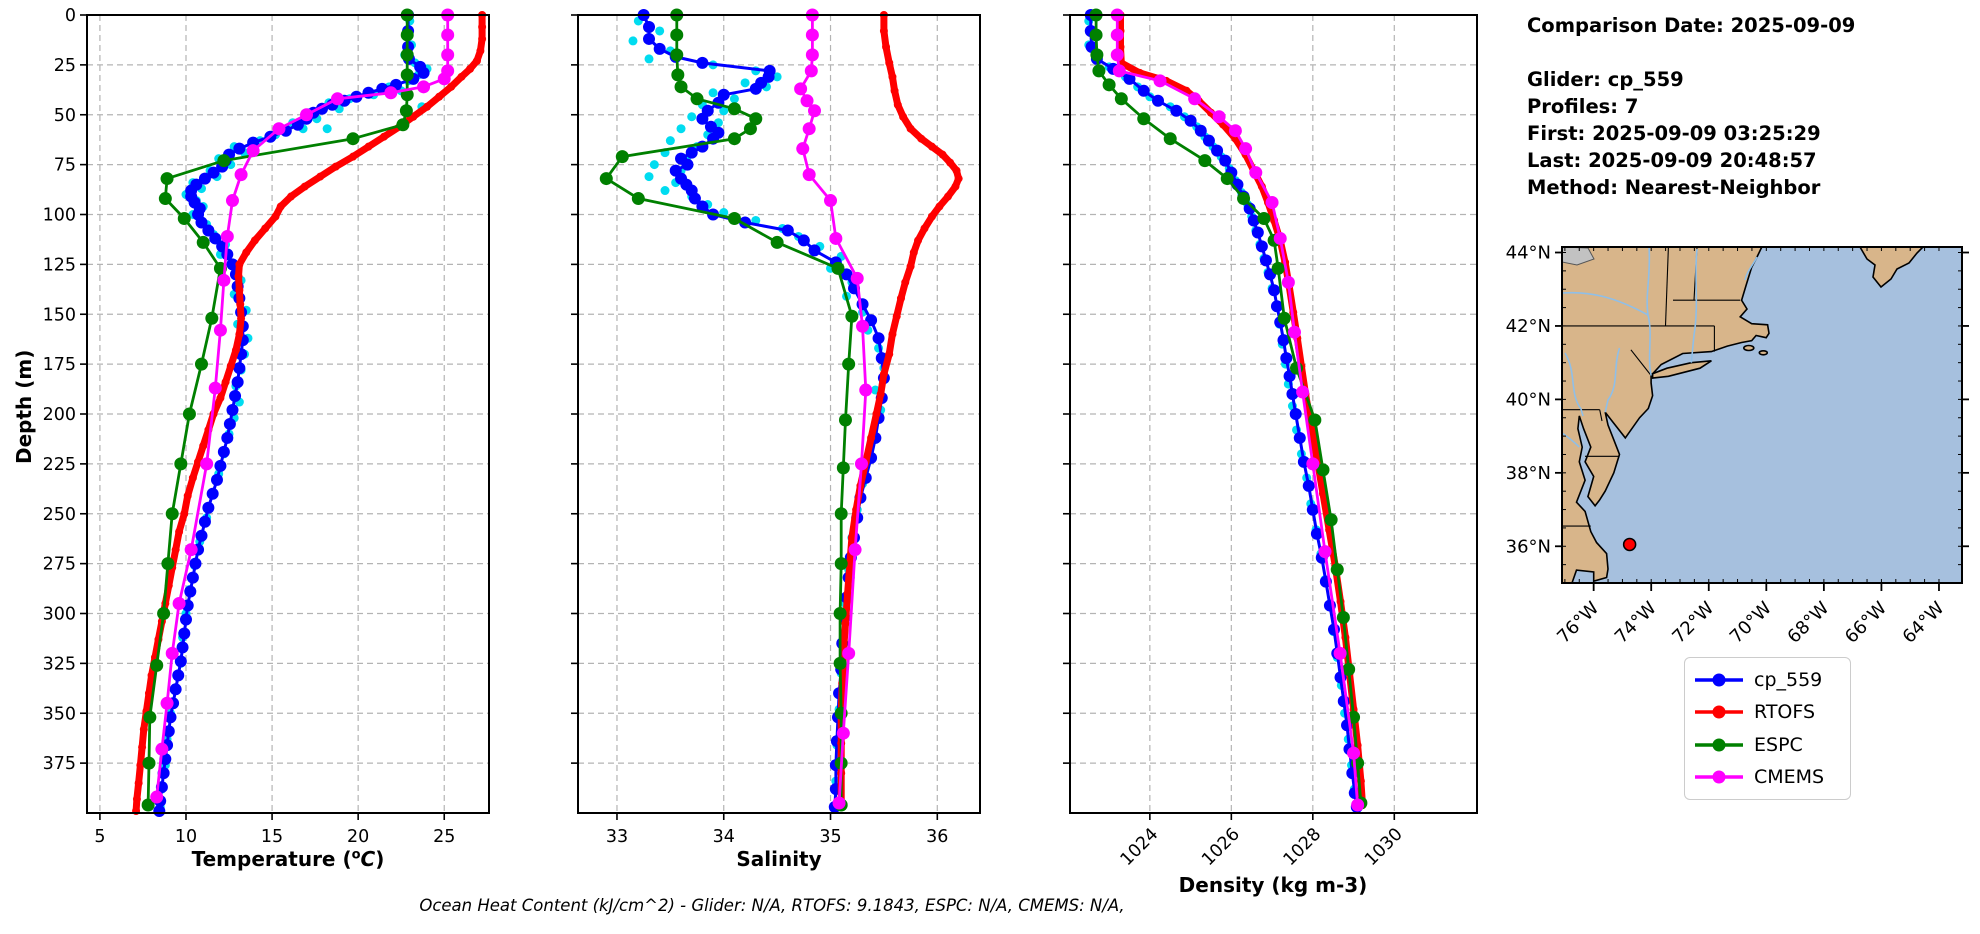 The height and width of the screenshot is (934, 1980). I want to click on x-tick-label: 10, so click(186, 837).